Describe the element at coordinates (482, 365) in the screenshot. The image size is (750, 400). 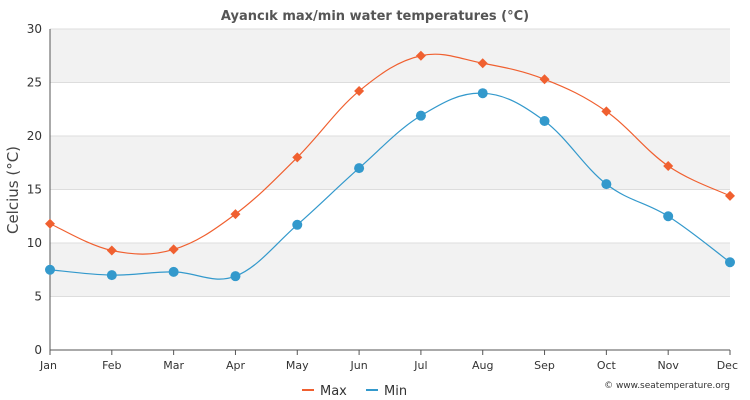
I see `x-tick-label: Aug` at that location.